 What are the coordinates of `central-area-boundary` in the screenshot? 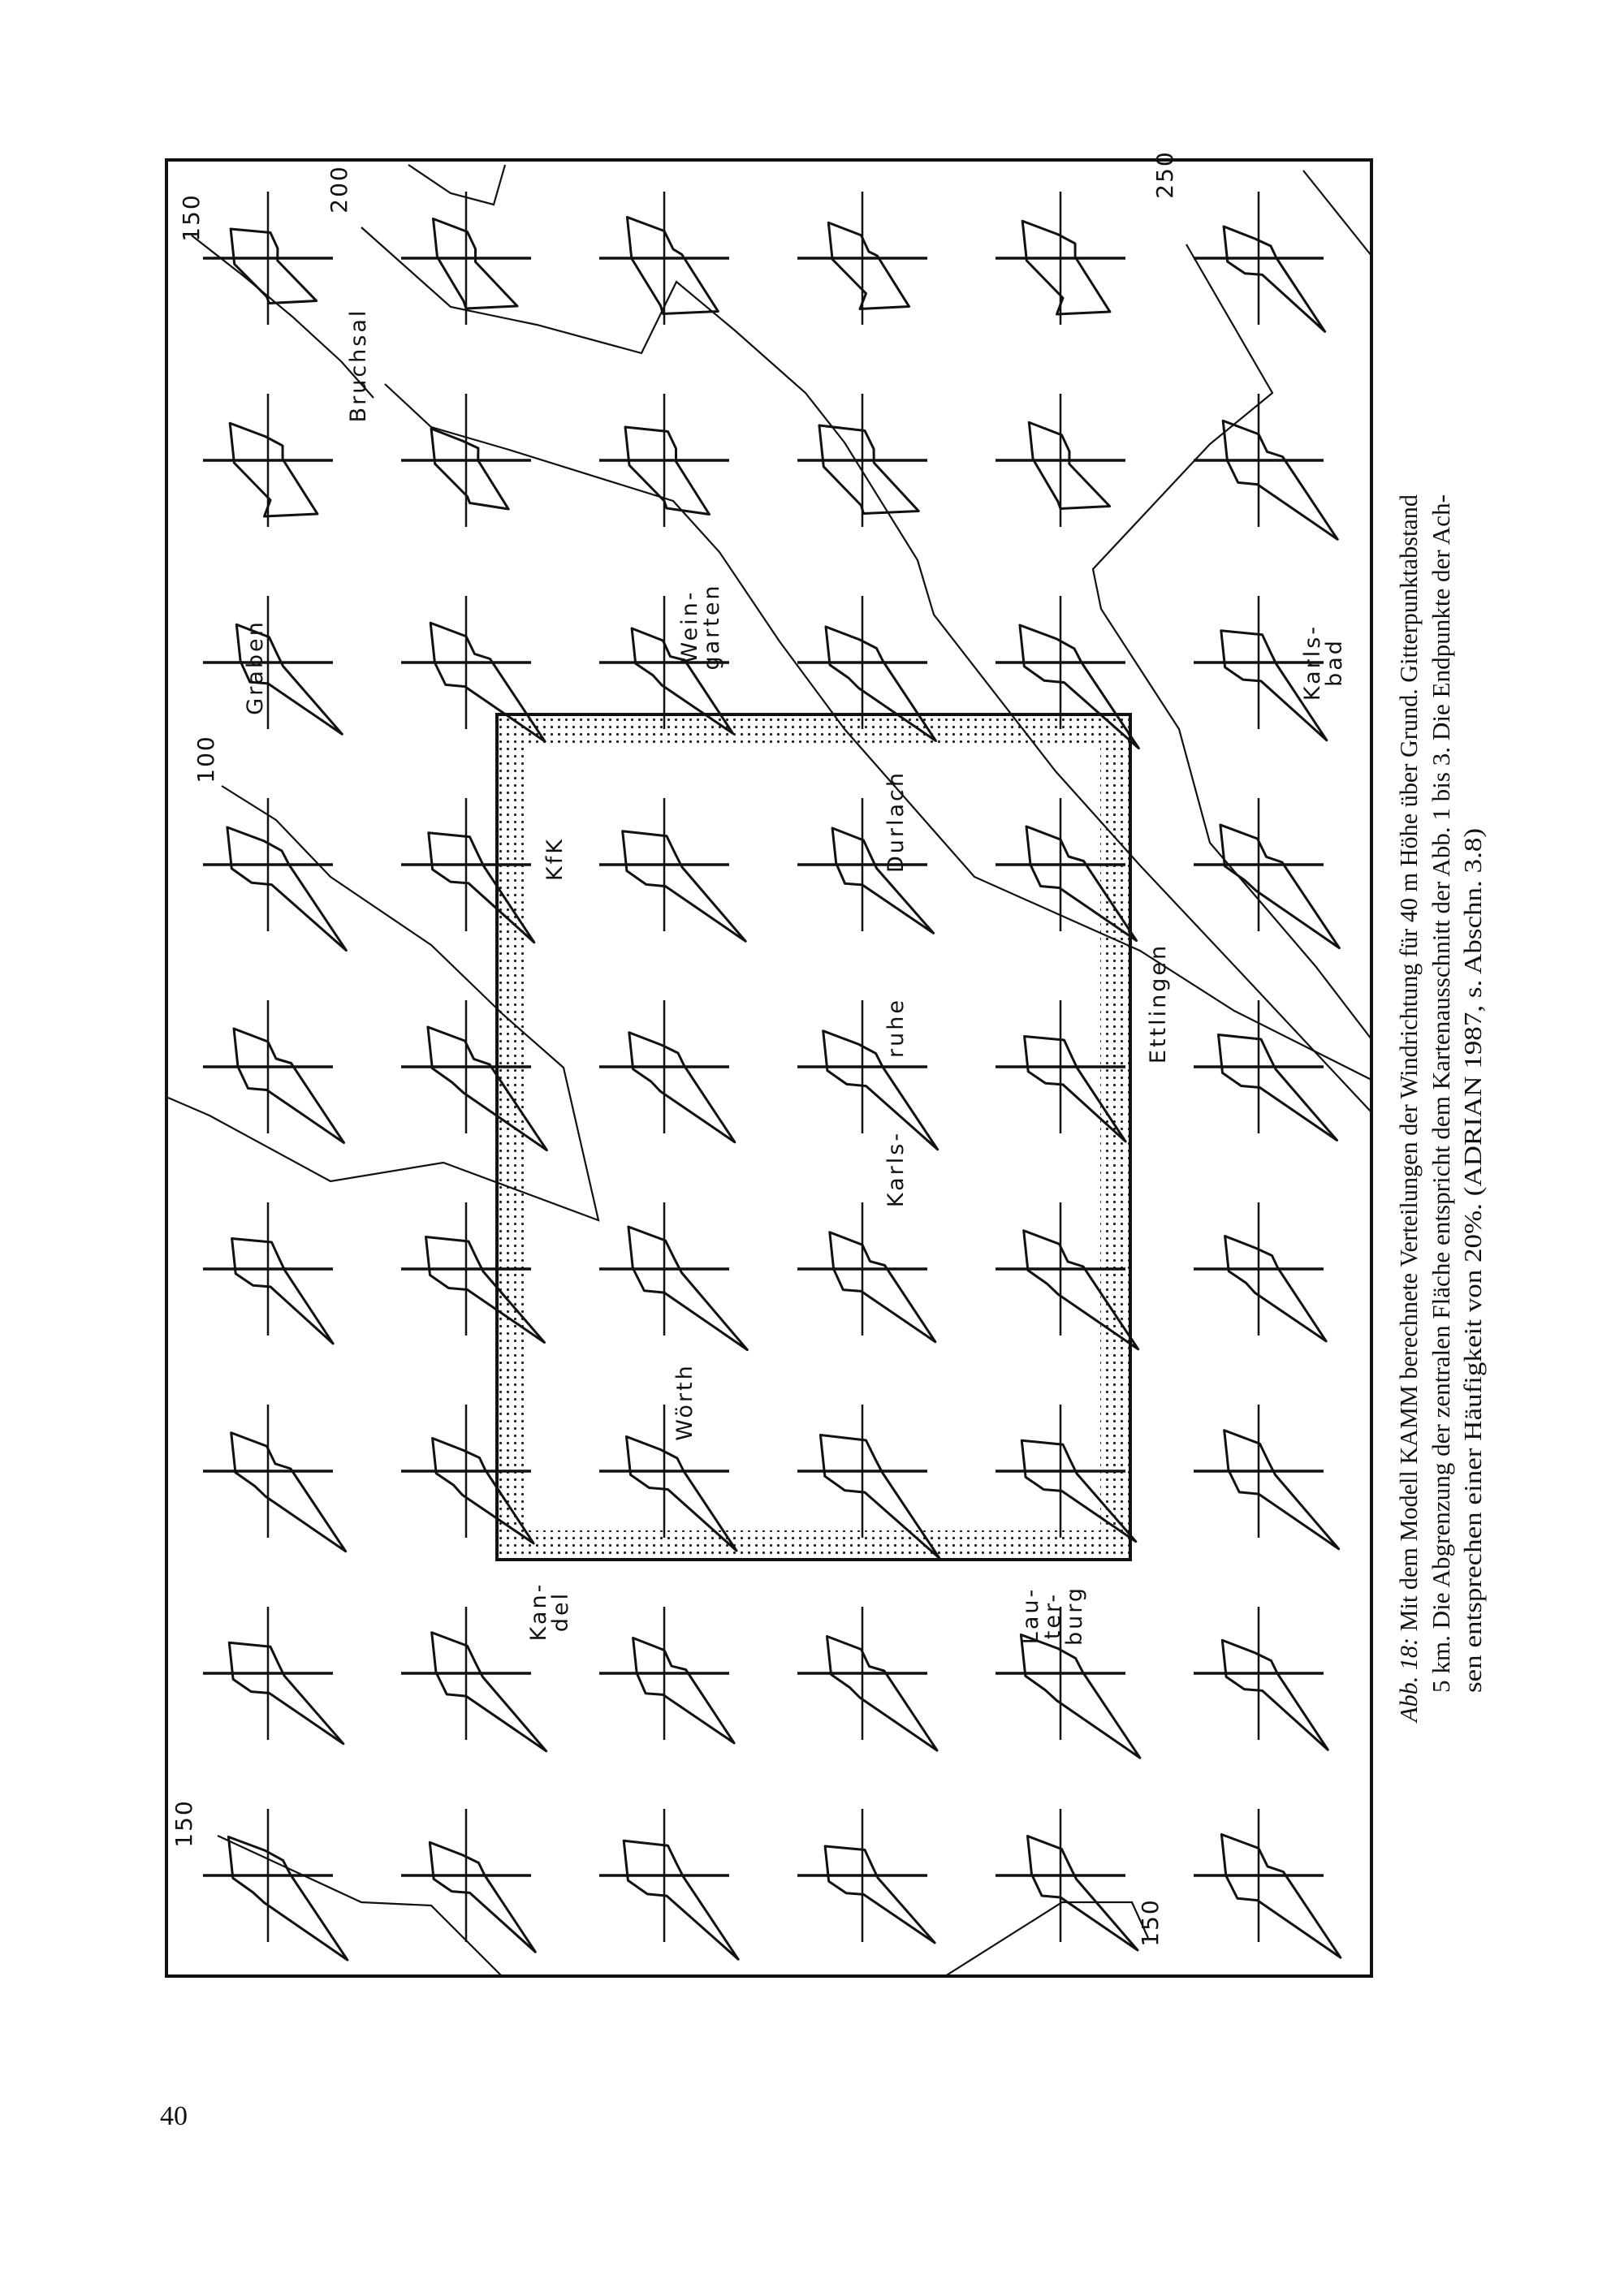 It's located at (814, 1137).